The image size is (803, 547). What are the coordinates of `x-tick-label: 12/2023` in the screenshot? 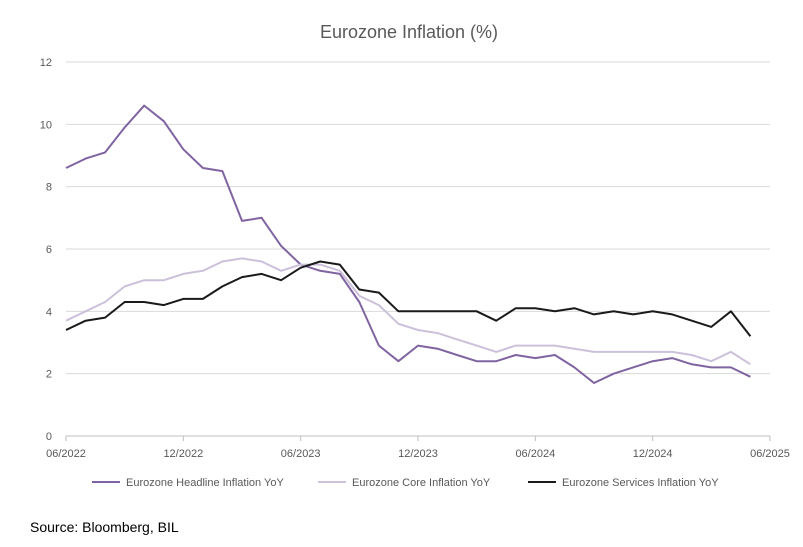 It's located at (418, 454).